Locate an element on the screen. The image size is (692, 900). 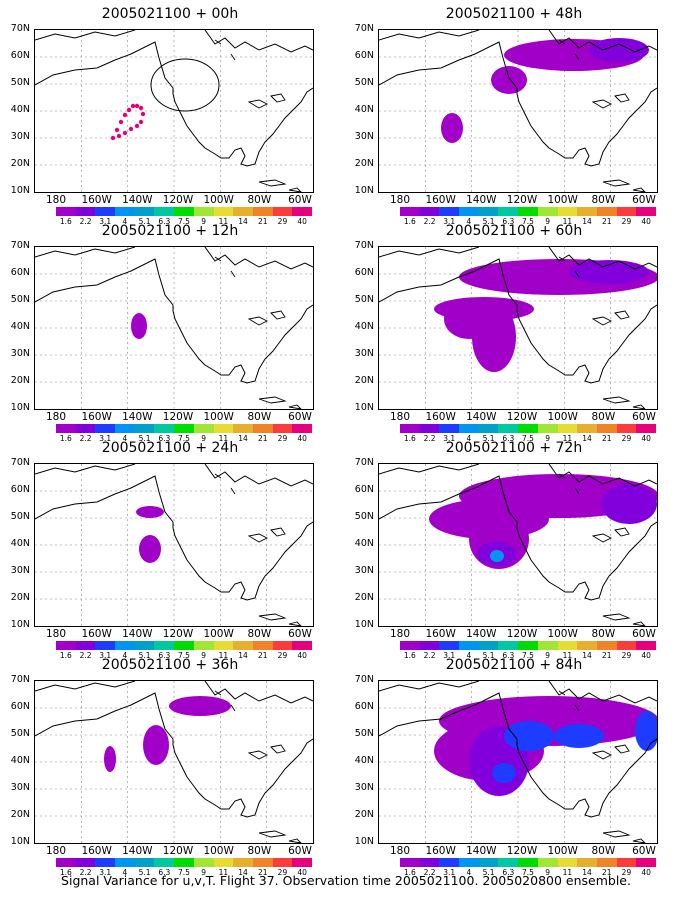
colorbar-label: 5.1 is located at coordinates (144, 221).